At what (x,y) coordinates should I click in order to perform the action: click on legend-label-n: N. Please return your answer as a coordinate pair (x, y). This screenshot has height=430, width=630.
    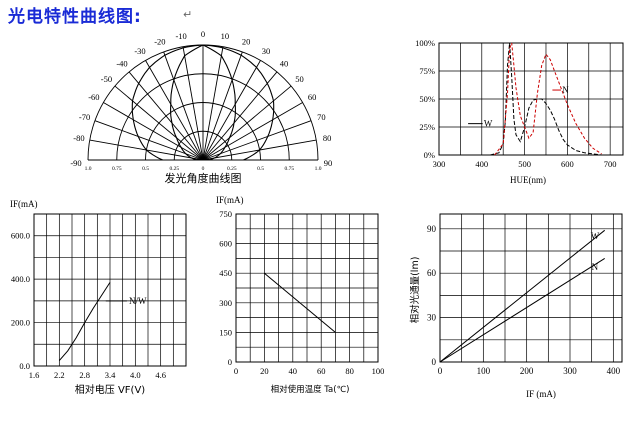
    Looking at the image, I should click on (565, 90).